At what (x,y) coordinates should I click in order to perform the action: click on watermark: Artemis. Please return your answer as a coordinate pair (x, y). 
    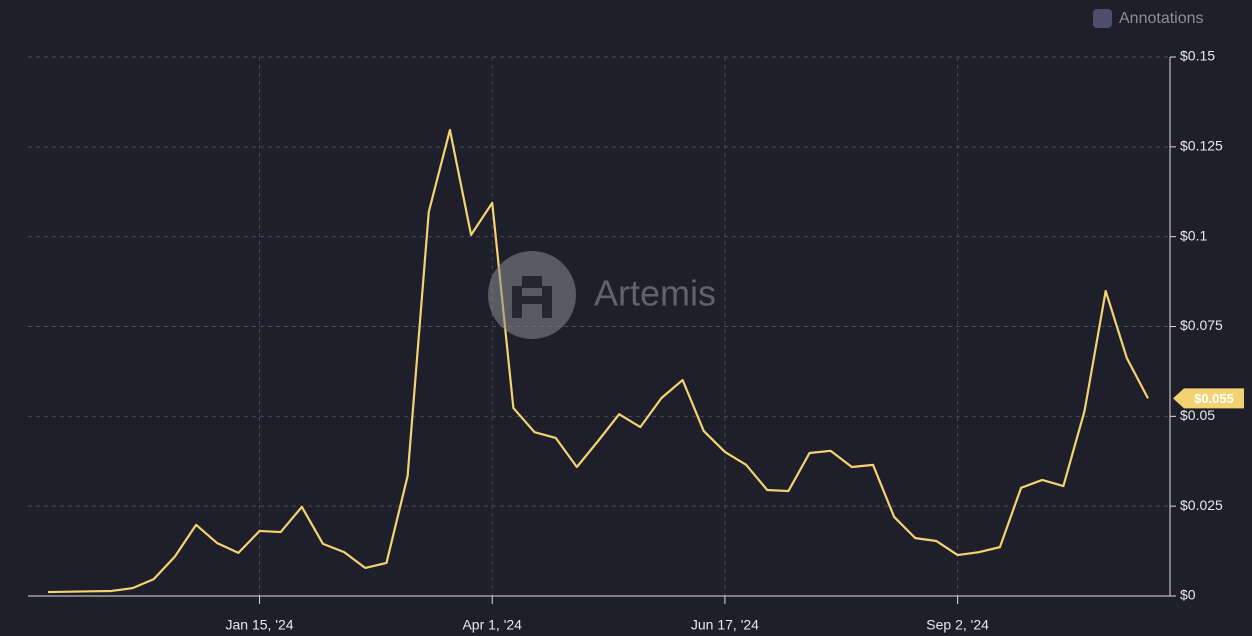
    Looking at the image, I should click on (602, 295).